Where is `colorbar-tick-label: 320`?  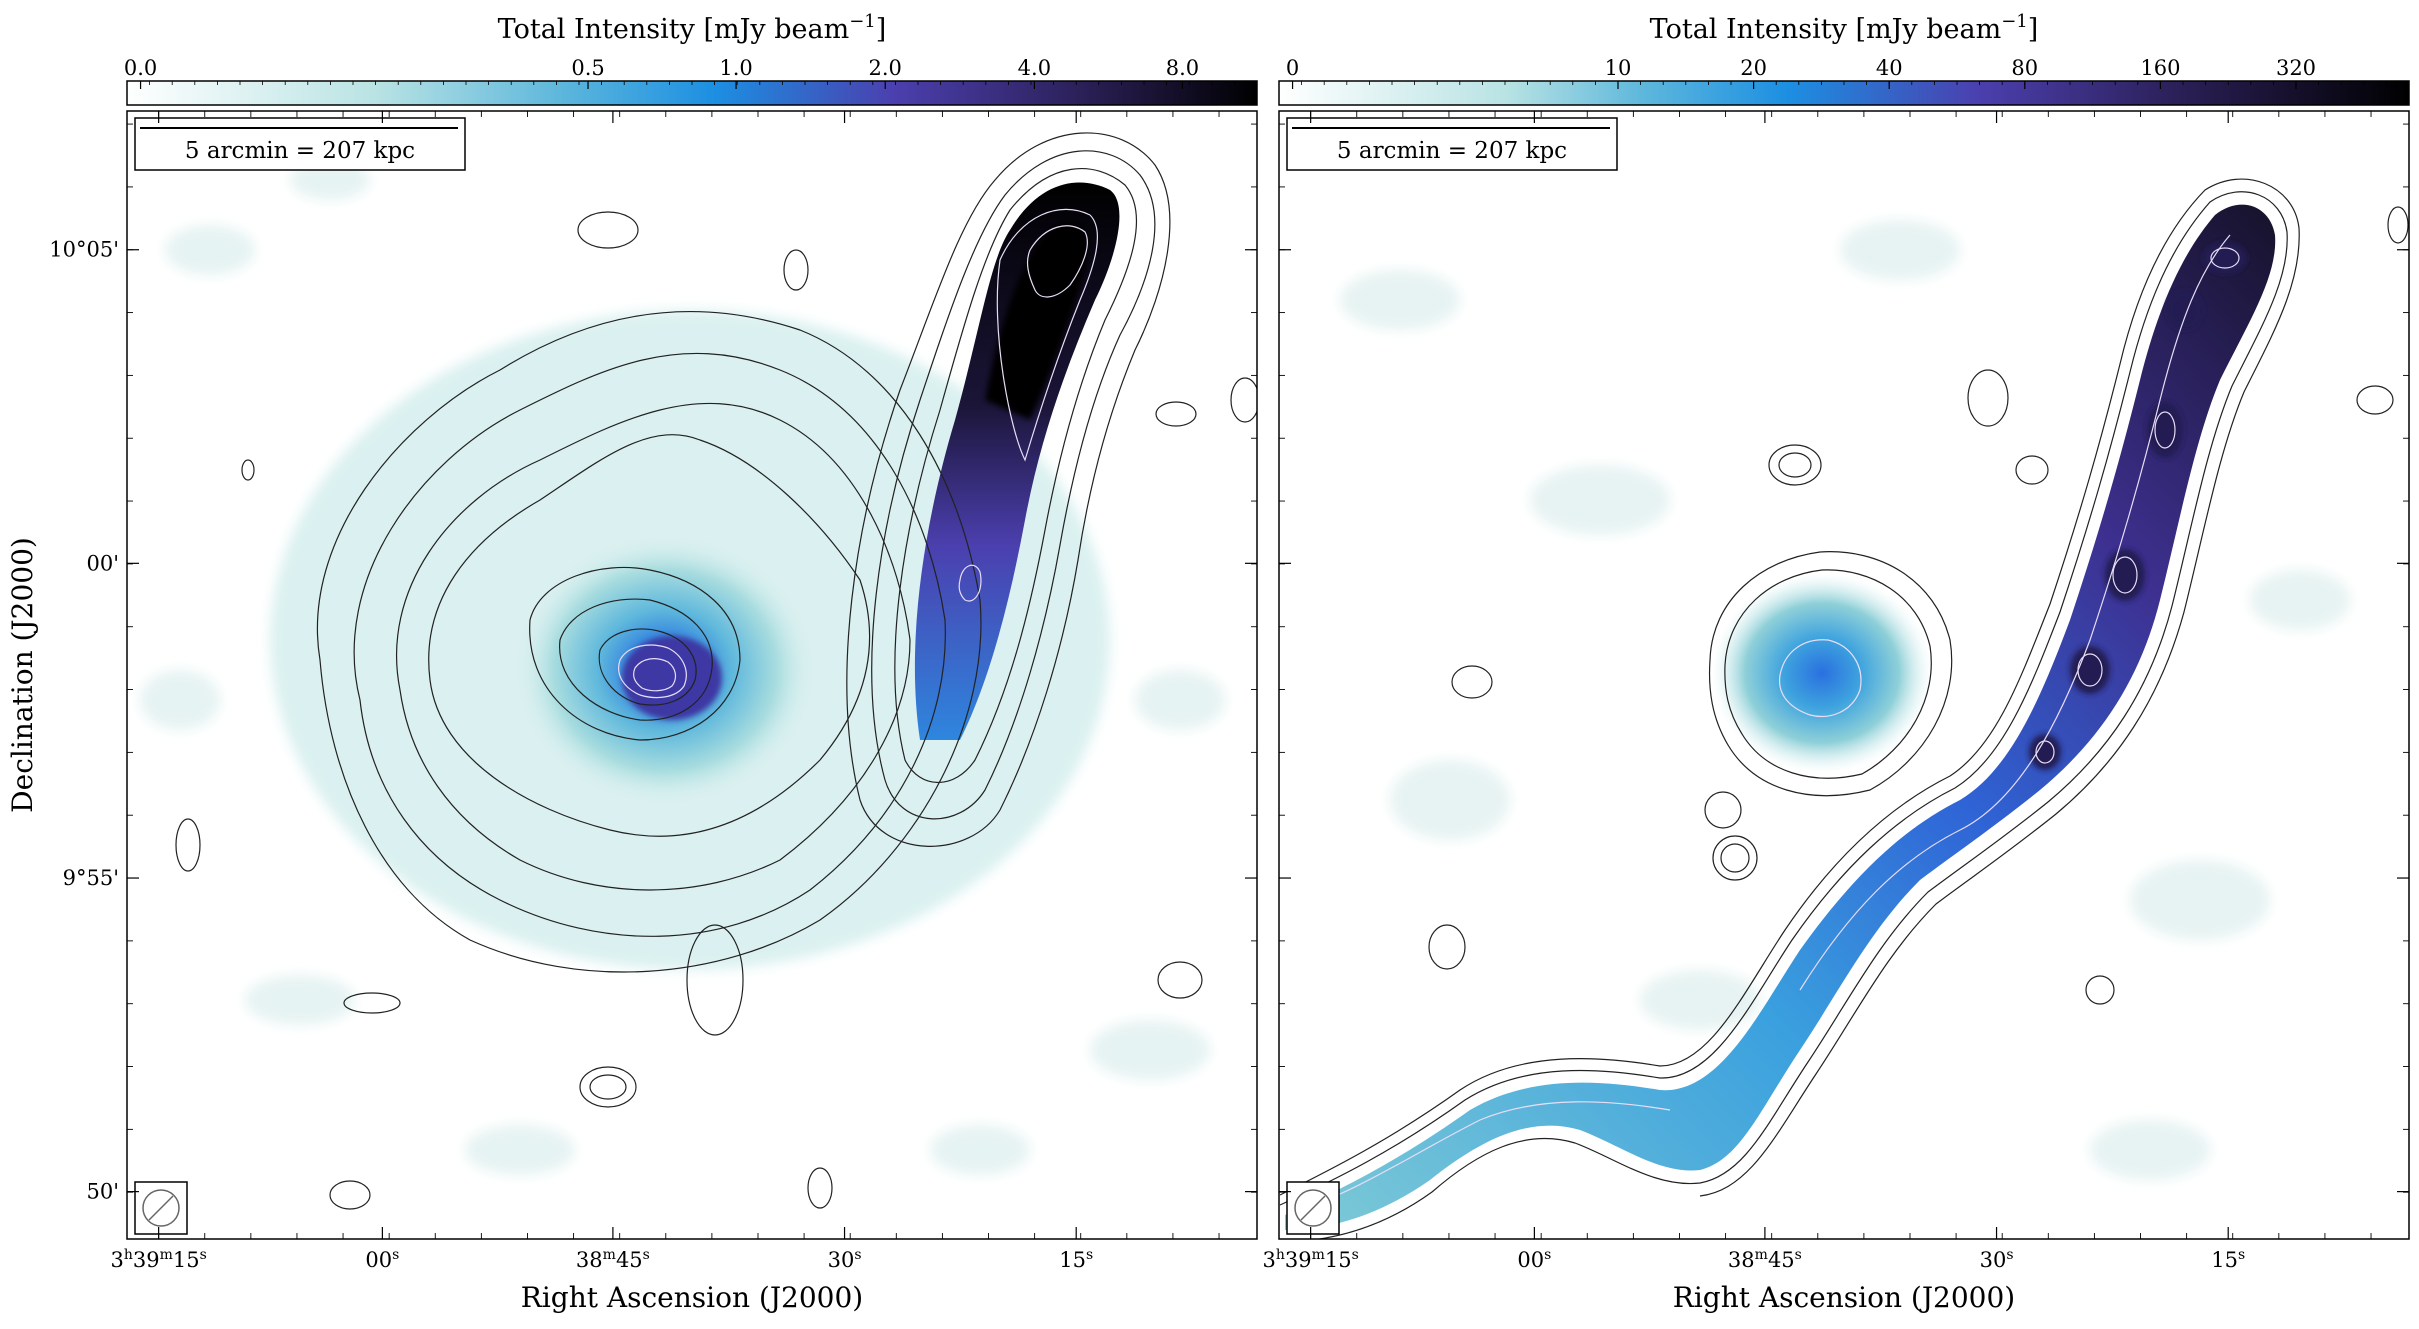
colorbar-tick-label: 320 is located at coordinates (2296, 68).